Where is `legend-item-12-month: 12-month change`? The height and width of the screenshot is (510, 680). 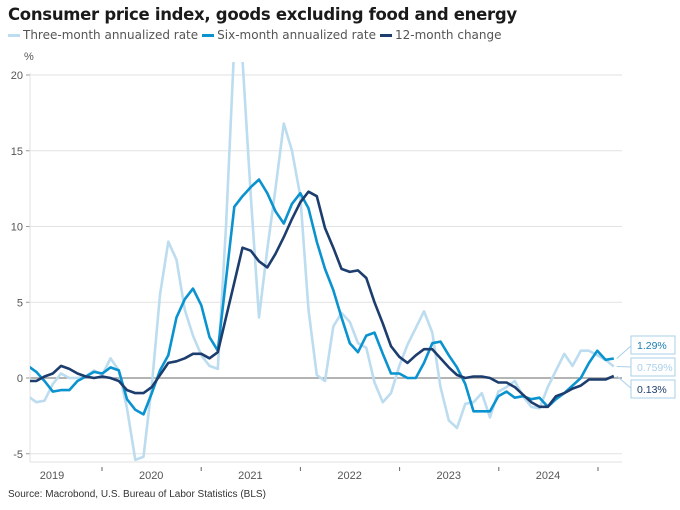 legend-item-12-month: 12-month change is located at coordinates (440, 35).